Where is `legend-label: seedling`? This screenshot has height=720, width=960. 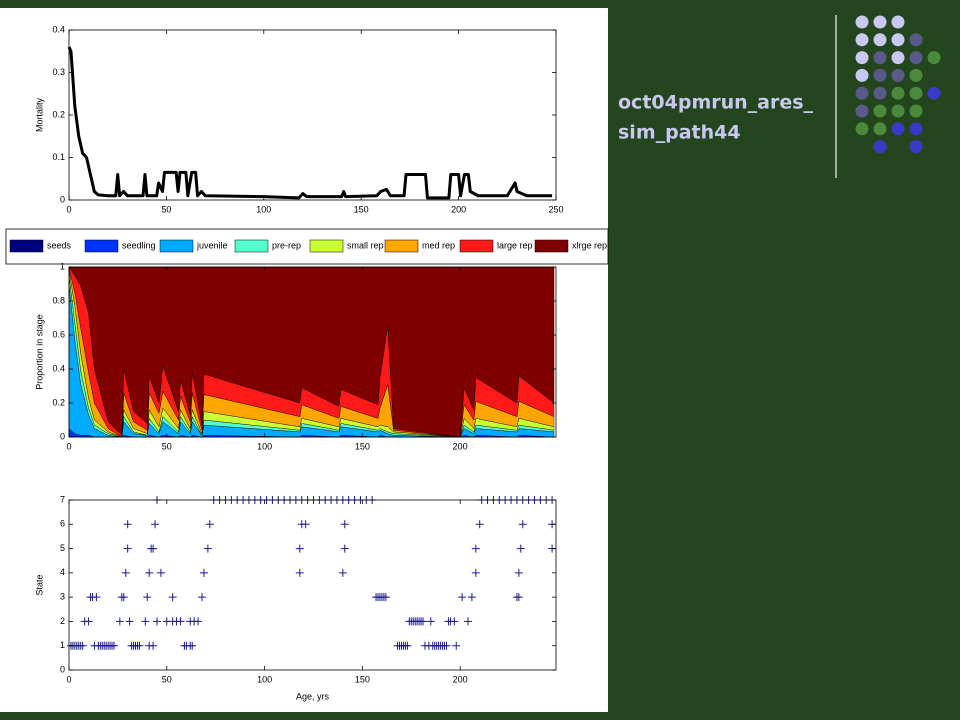
legend-label: seedling is located at coordinates (139, 245).